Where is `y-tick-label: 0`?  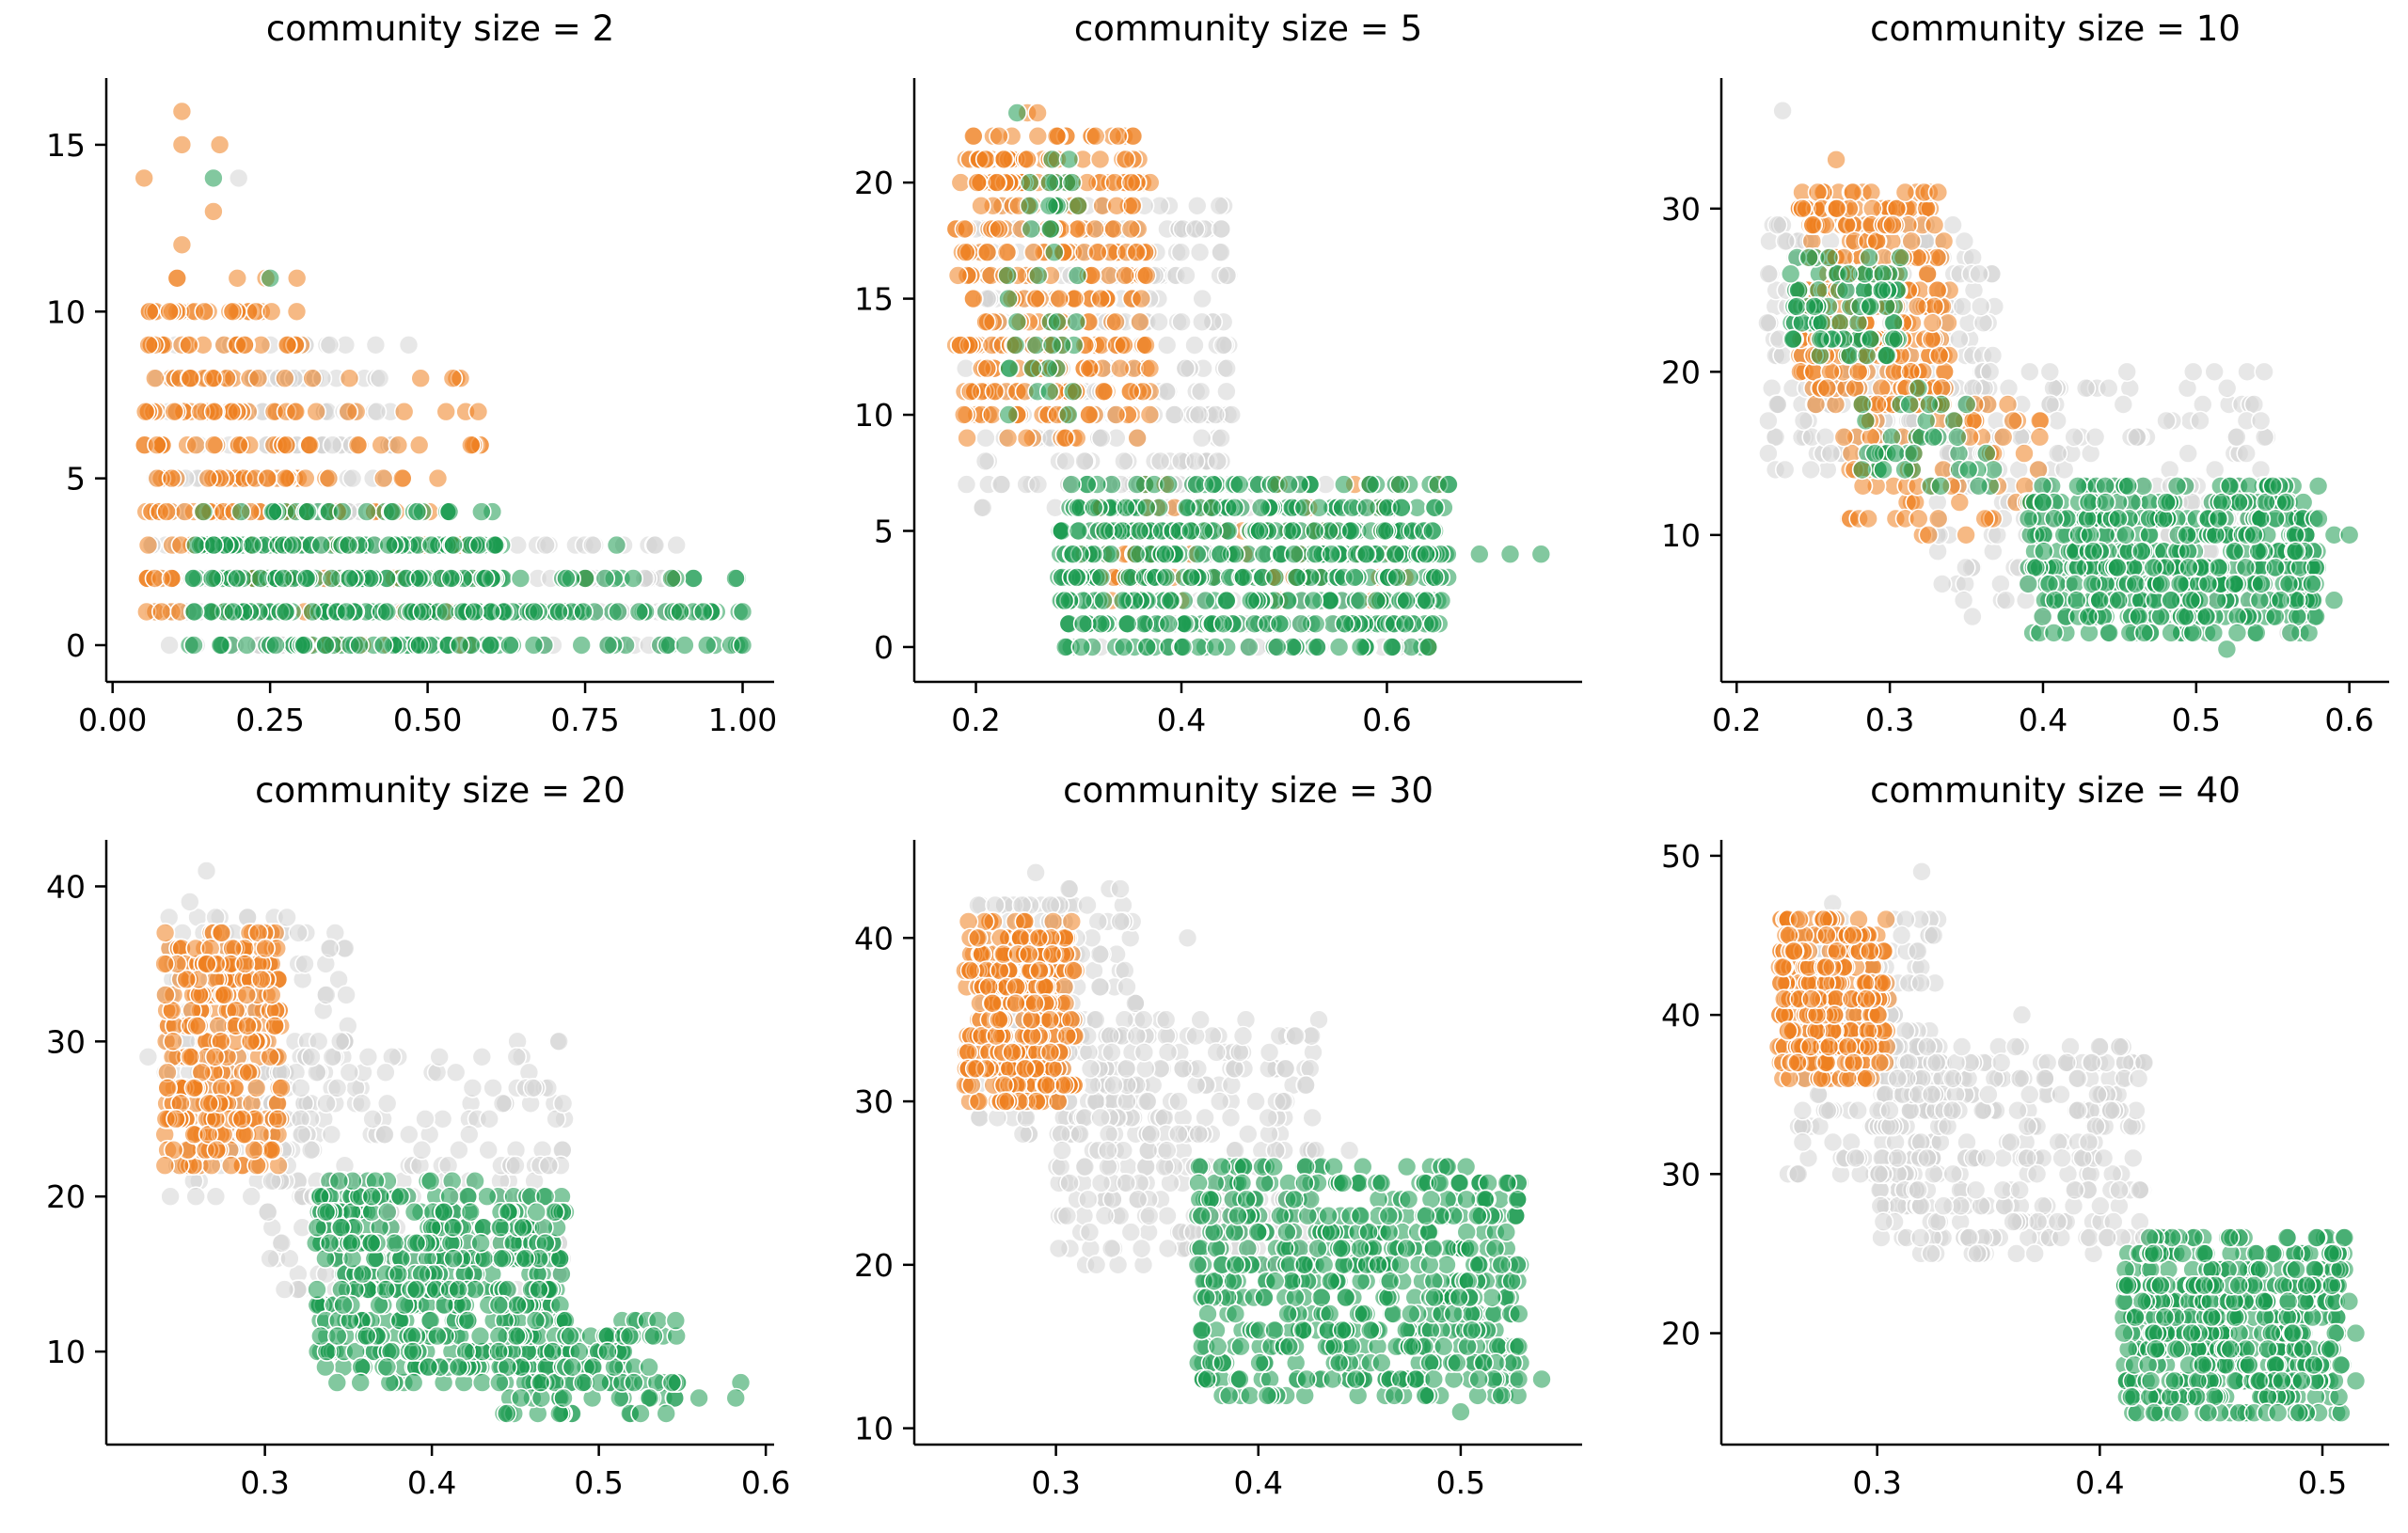 y-tick-label: 0 is located at coordinates (884, 647).